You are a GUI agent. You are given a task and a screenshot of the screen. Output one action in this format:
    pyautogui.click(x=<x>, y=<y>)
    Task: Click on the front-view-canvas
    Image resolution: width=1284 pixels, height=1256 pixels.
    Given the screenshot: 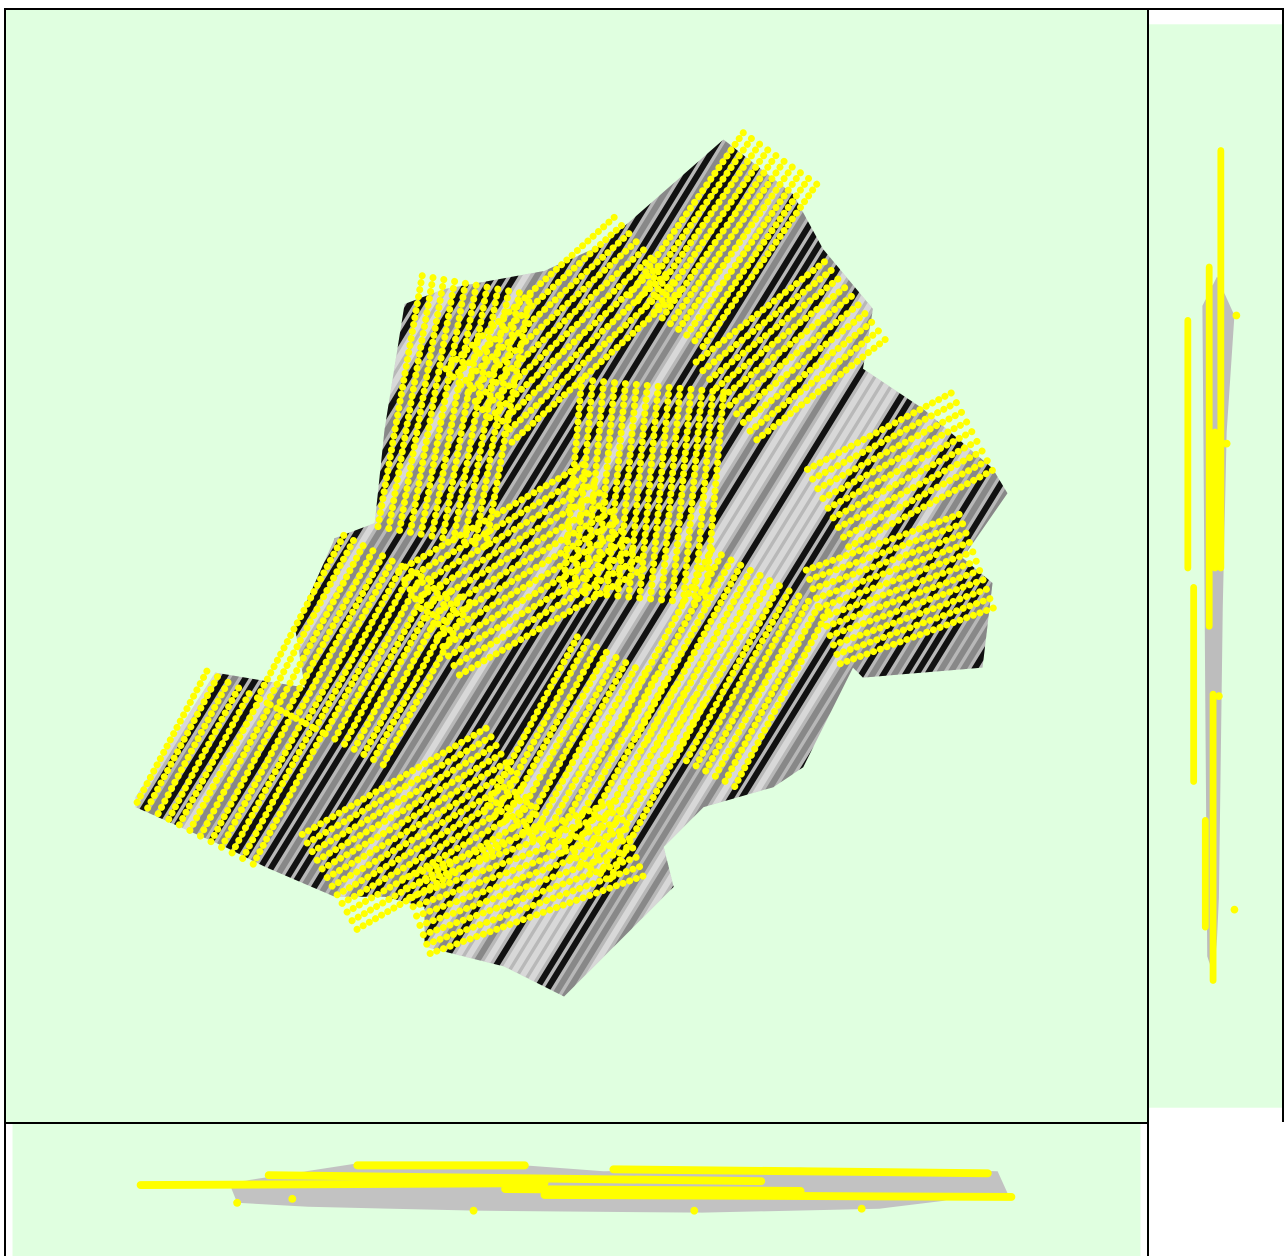 What is the action you would take?
    pyautogui.click(x=576, y=1190)
    